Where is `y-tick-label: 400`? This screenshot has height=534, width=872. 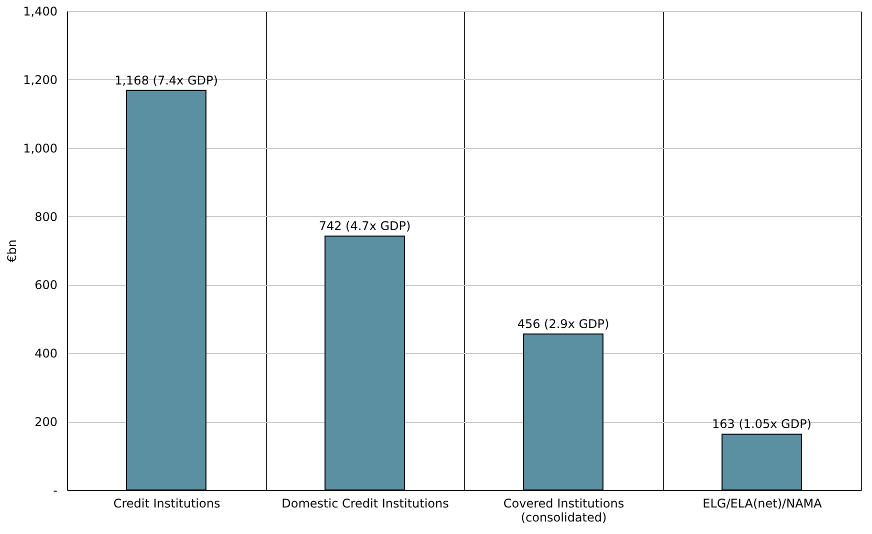 y-tick-label: 400 is located at coordinates (46, 353).